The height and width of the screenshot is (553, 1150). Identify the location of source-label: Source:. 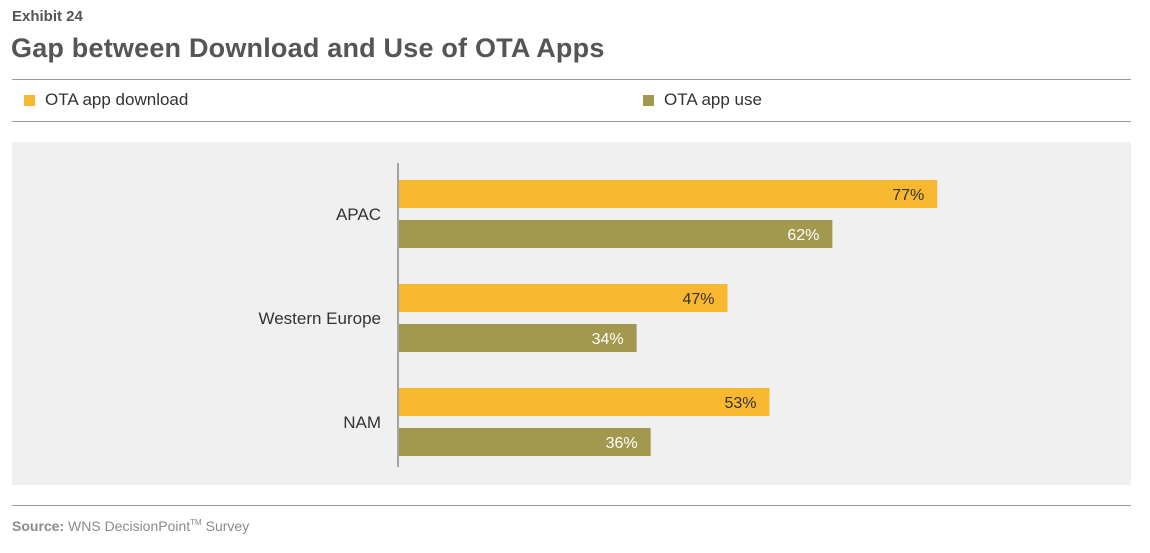
(38, 526).